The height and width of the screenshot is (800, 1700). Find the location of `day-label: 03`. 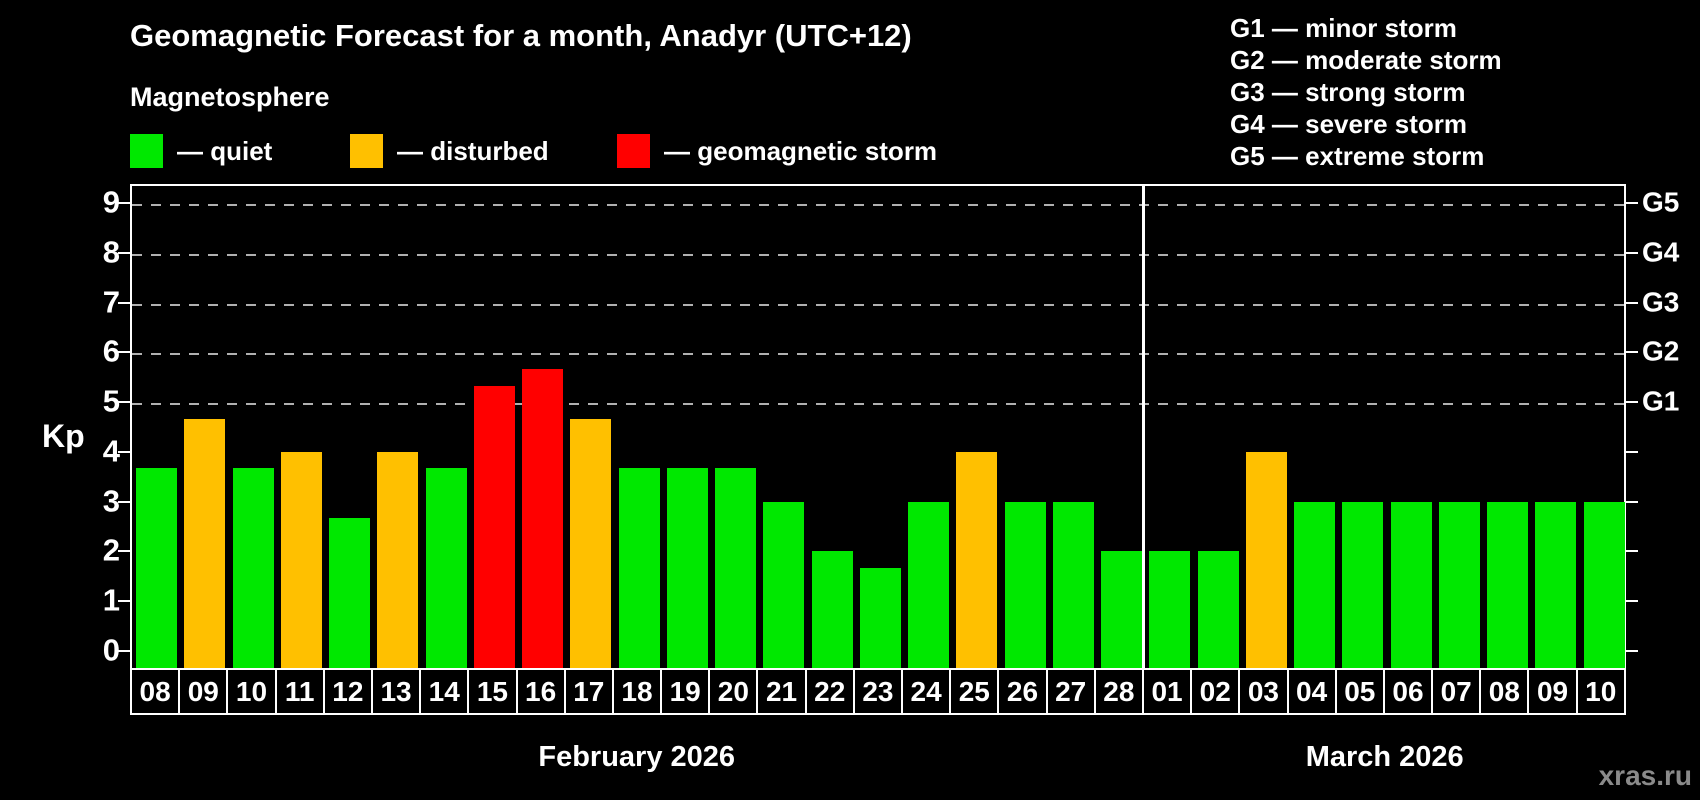

day-label: 03 is located at coordinates (1264, 691).